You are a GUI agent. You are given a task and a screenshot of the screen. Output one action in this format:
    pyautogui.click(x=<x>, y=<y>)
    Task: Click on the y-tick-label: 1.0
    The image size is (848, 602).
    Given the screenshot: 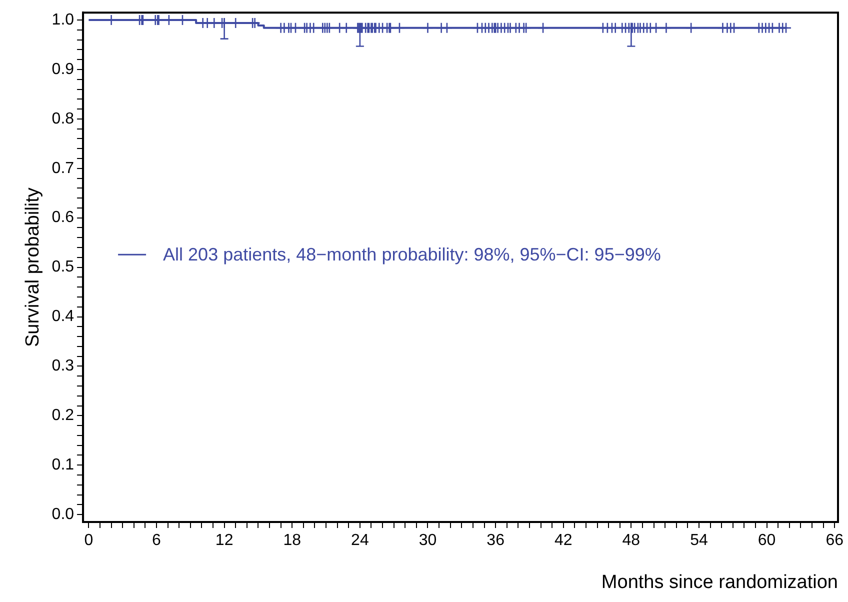 What is the action you would take?
    pyautogui.click(x=63, y=19)
    